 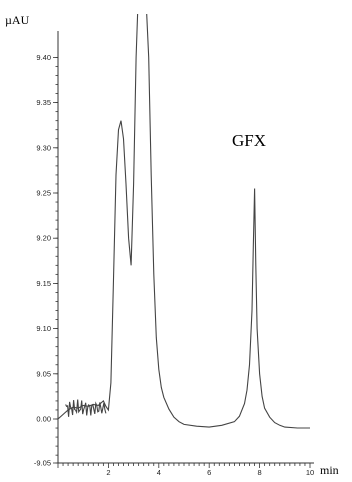 What do you see at coordinates (260, 472) in the screenshot?
I see `x-tick-label: 8` at bounding box center [260, 472].